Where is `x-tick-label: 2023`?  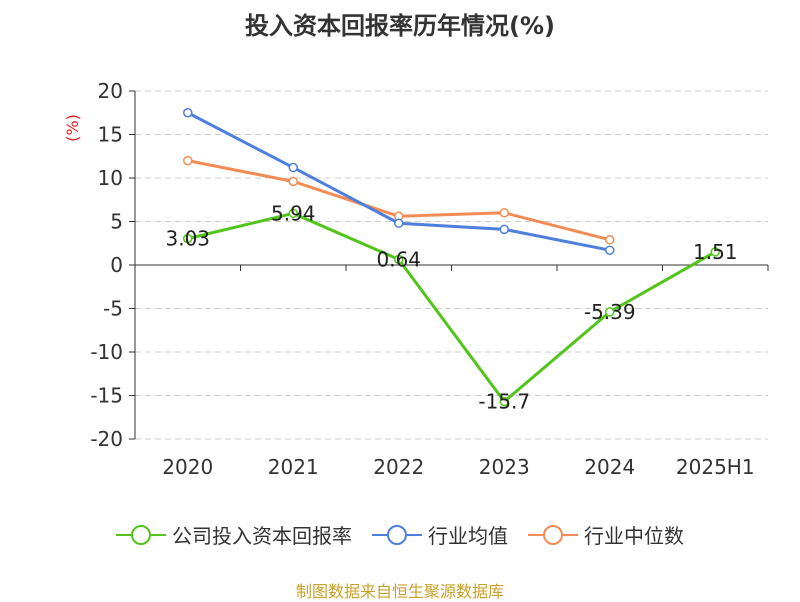
x-tick-label: 2023 is located at coordinates (504, 467).